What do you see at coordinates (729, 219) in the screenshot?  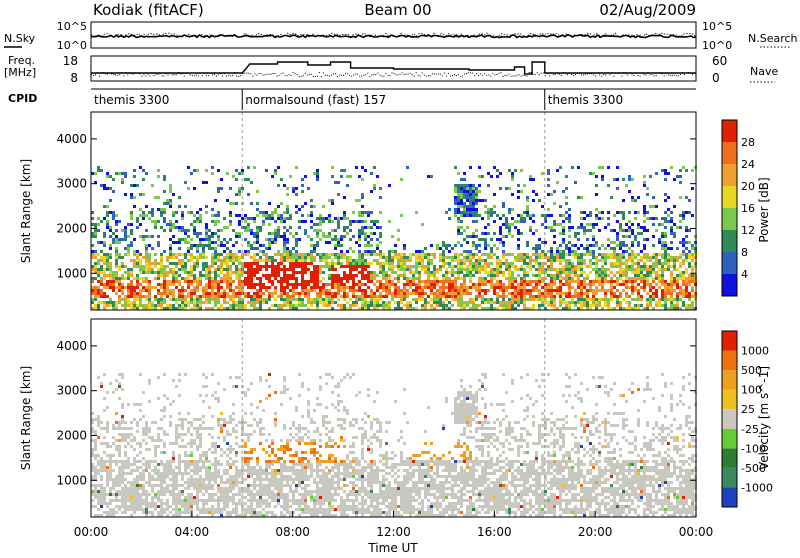 I see `colorbar-swatch` at bounding box center [729, 219].